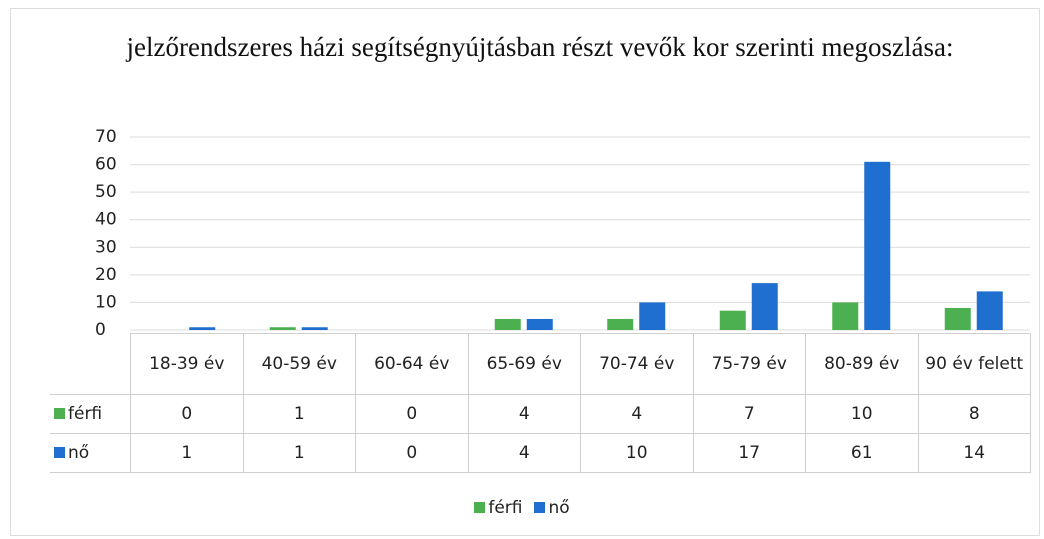 This screenshot has height=539, width=1044. I want to click on row-key: nő, so click(90, 453).